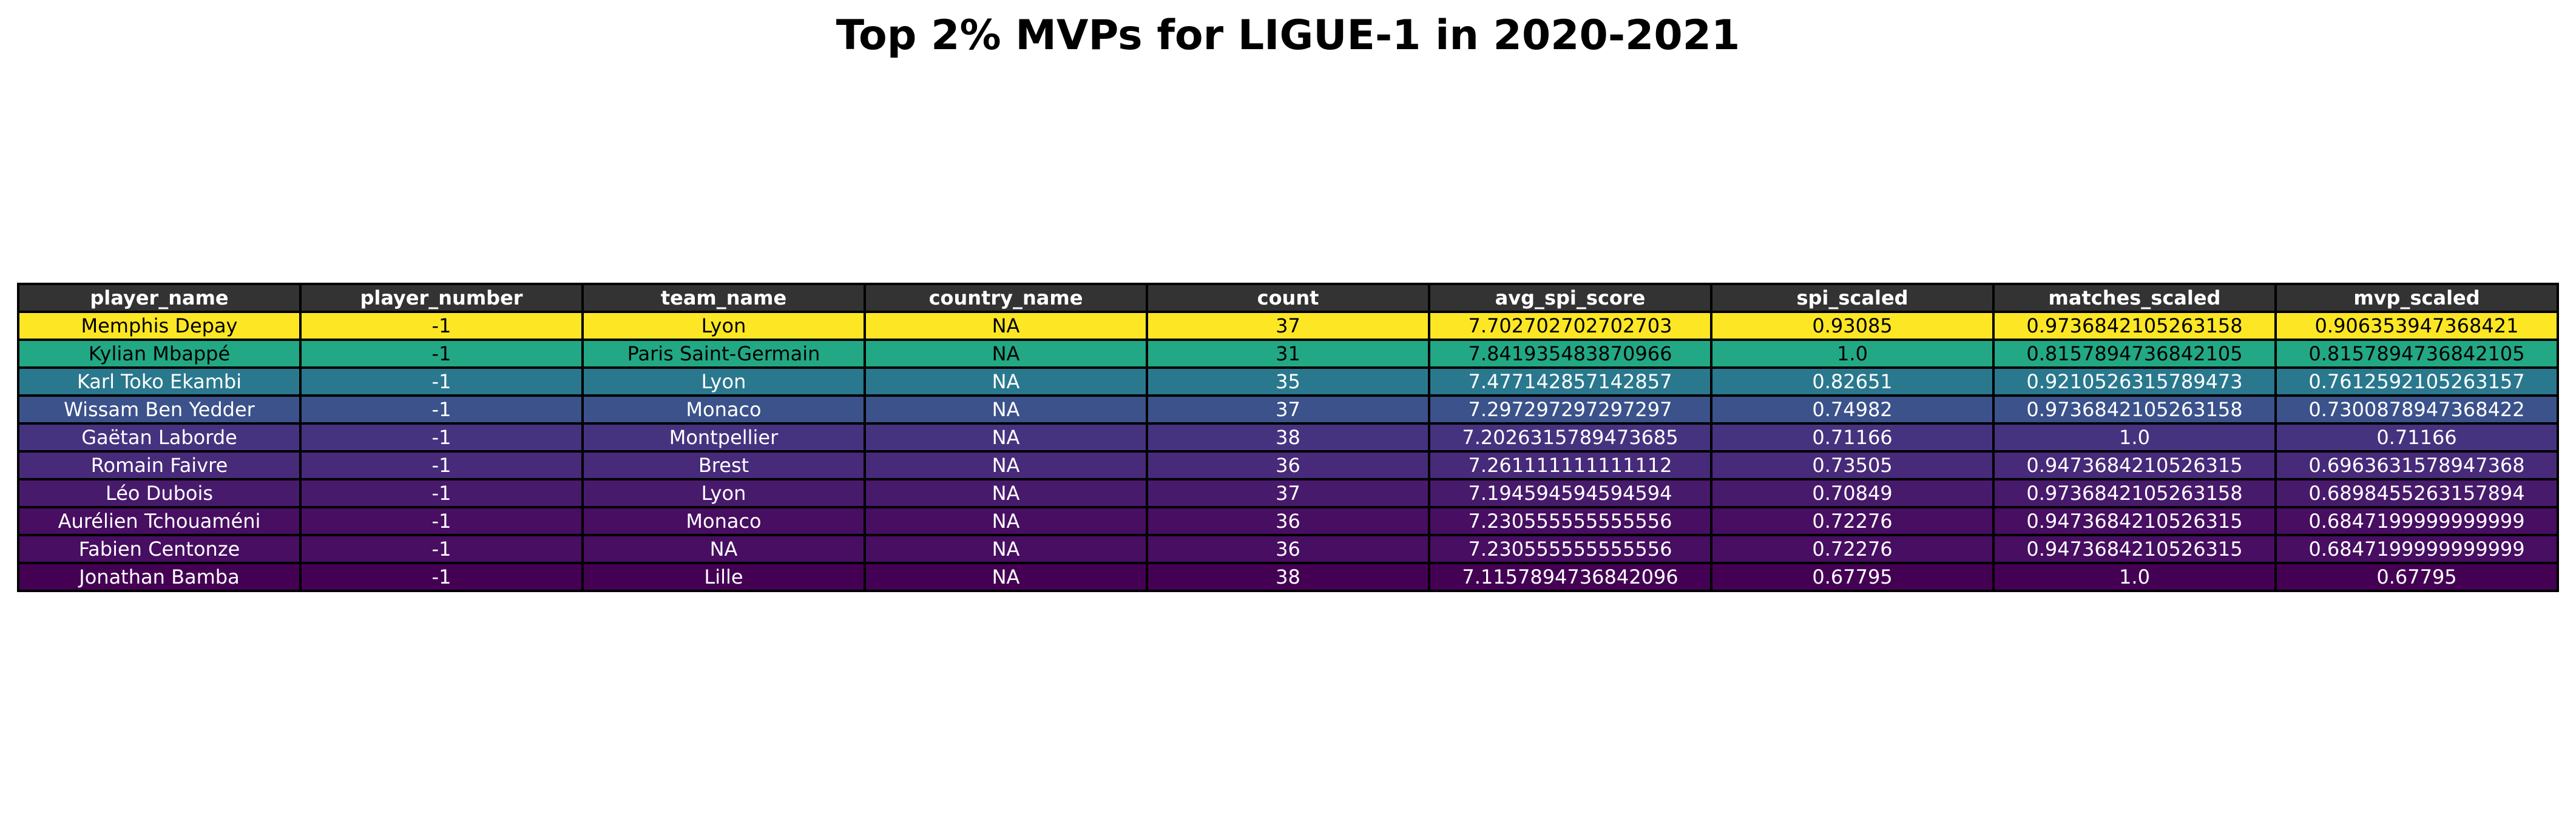 The height and width of the screenshot is (819, 2576). What do you see at coordinates (1852, 326) in the screenshot?
I see `table-cell-spi-scaled: 0.93085` at bounding box center [1852, 326].